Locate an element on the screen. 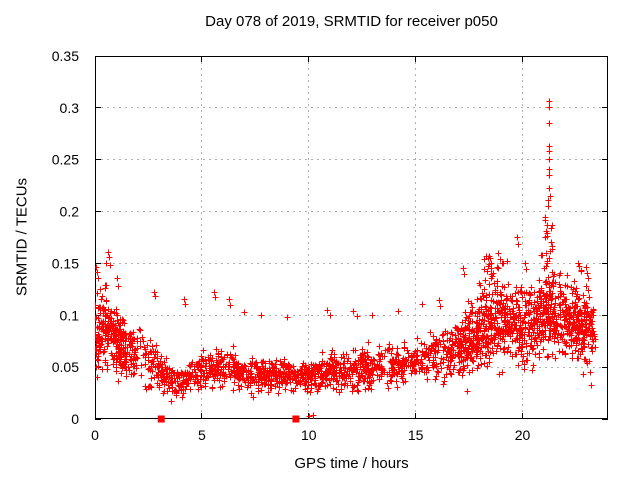 This screenshot has height=480, width=640. y-tick-label: 0.15 is located at coordinates (65, 263).